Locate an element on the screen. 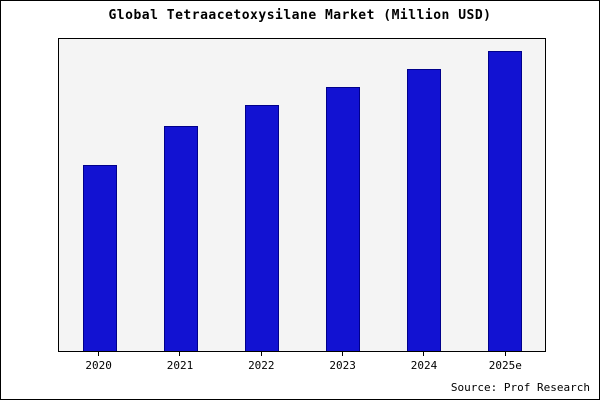 The image size is (600, 400). bar-2022 is located at coordinates (261, 228).